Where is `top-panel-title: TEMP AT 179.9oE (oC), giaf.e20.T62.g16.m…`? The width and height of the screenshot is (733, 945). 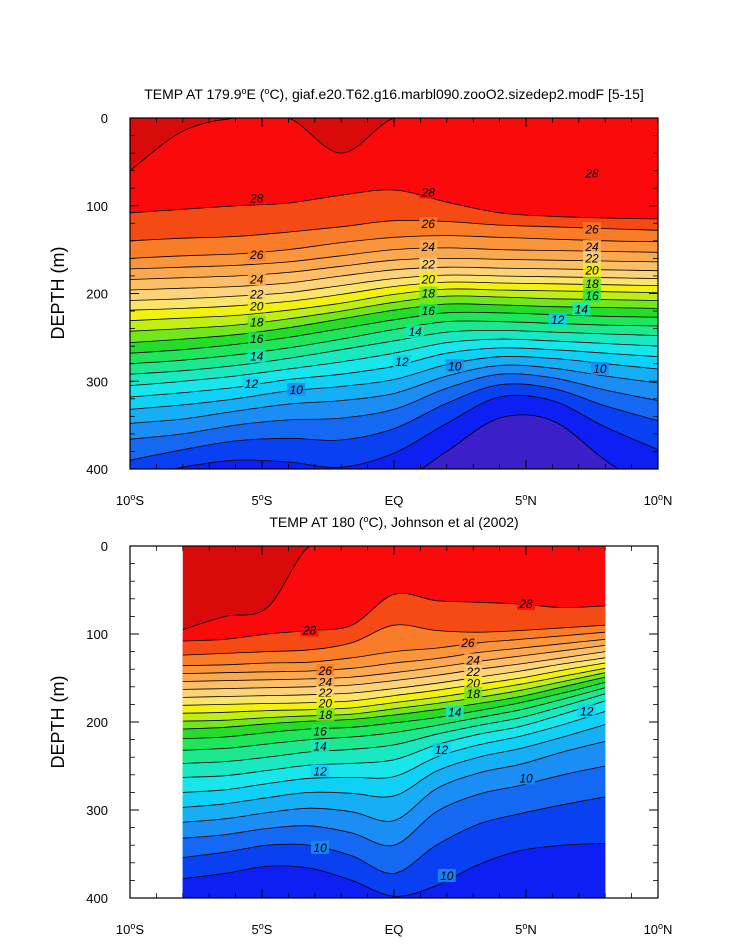 top-panel-title: TEMP AT 179.9oE (oC), giaf.e20.T62.g16.m… is located at coordinates (394, 94).